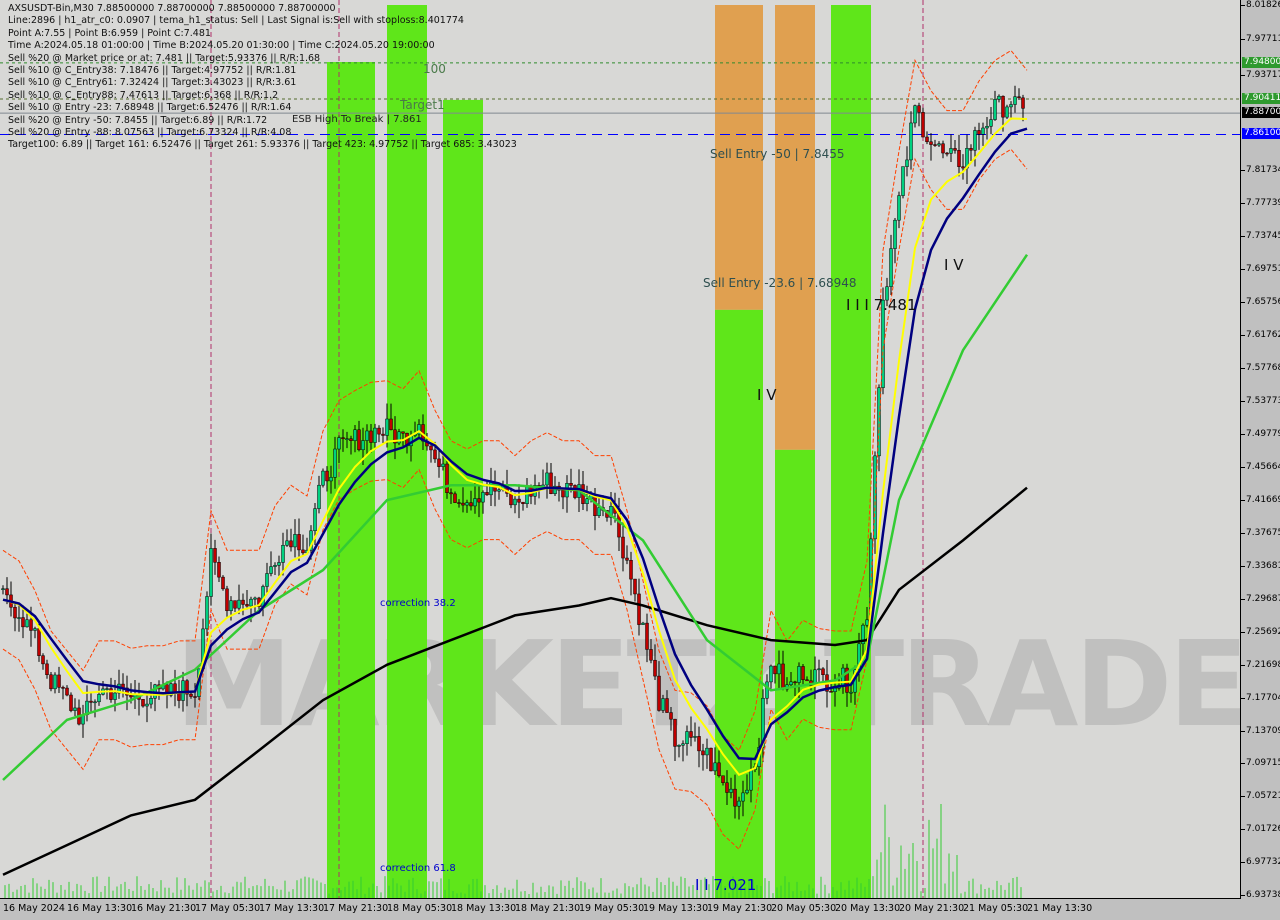 The width and height of the screenshot is (1280, 920). I want to click on wave-iii-label: I I I 7.481, so click(881, 305).